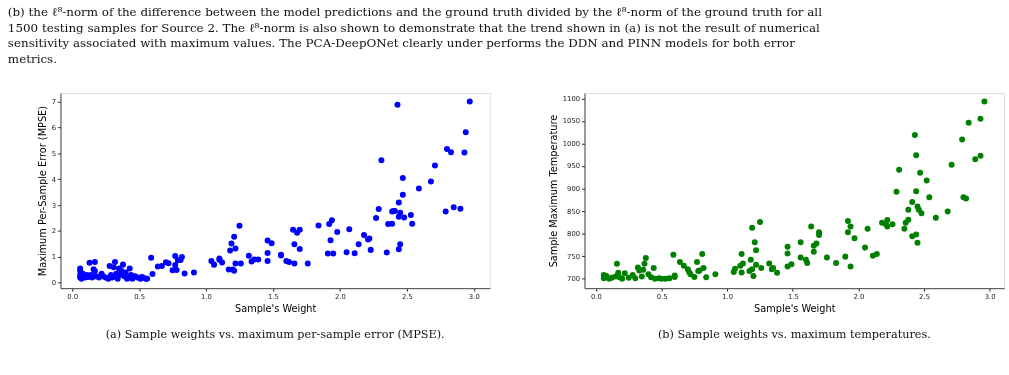 Image resolution: width=1009 pixels, height=375 pixels. I want to click on text: (b) the ℓ⁸-norm of the difference between the model predictions and the ground truth divided by the ℓ⁸-norm of the ground truth for all, so click(415, 12).